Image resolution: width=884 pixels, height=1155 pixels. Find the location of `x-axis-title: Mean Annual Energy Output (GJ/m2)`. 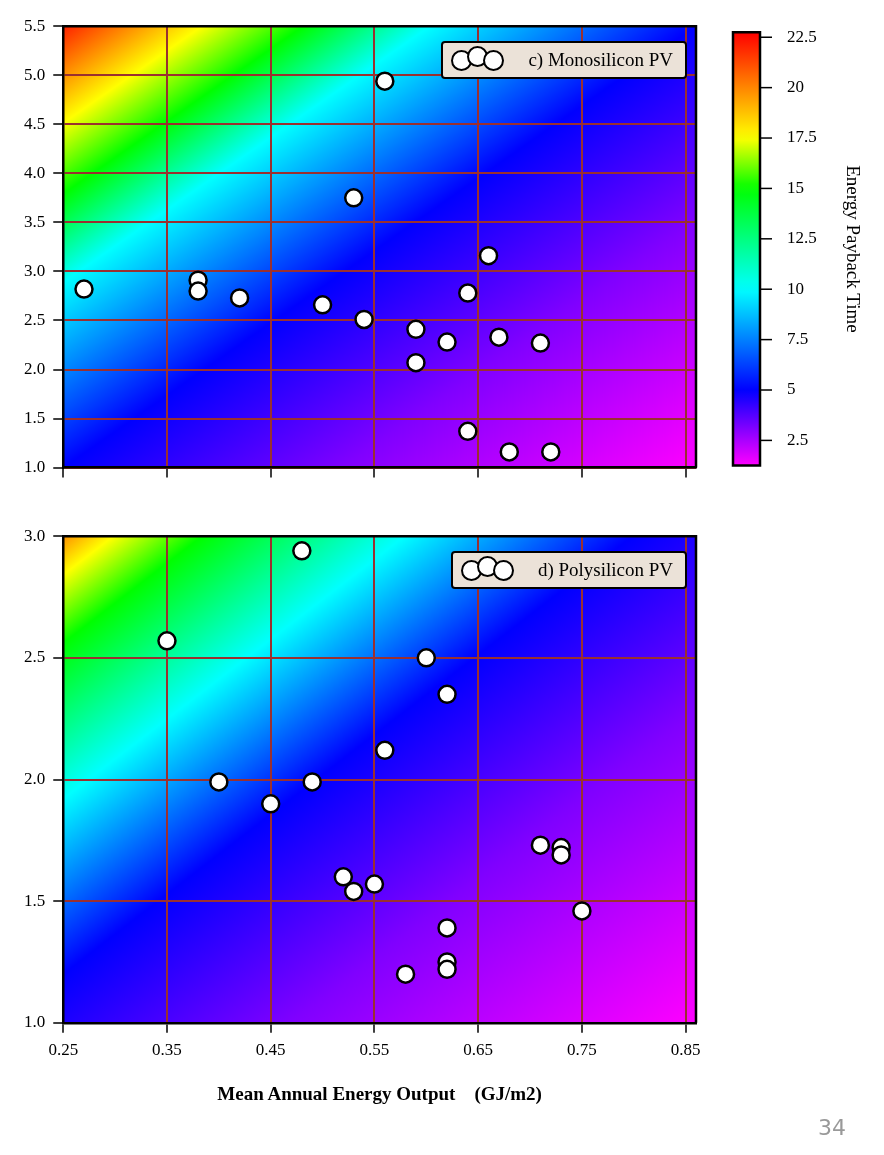

x-axis-title: Mean Annual Energy Output (GJ/m2) is located at coordinates (379, 1093).